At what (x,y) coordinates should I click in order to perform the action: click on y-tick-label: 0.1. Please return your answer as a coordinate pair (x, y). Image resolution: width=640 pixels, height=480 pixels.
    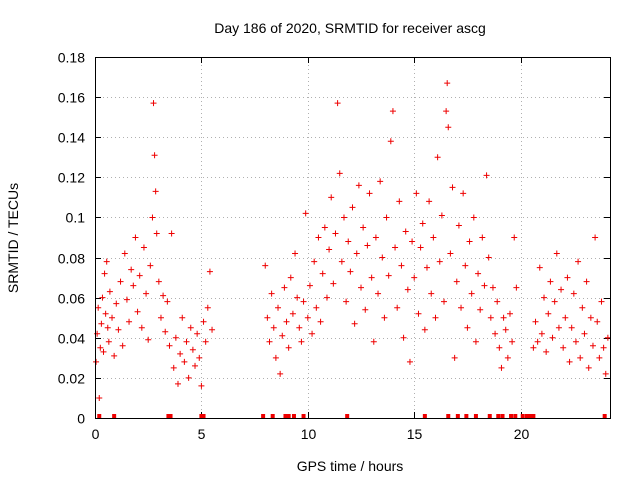
    Looking at the image, I should click on (76, 218).